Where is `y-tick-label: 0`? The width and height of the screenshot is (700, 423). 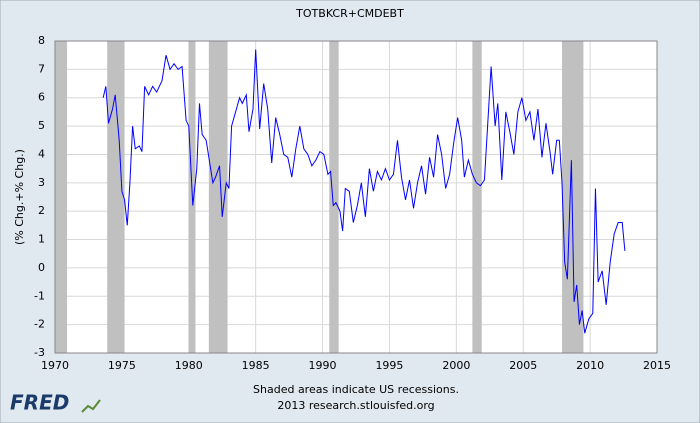 y-tick-label: 0 is located at coordinates (41, 267).